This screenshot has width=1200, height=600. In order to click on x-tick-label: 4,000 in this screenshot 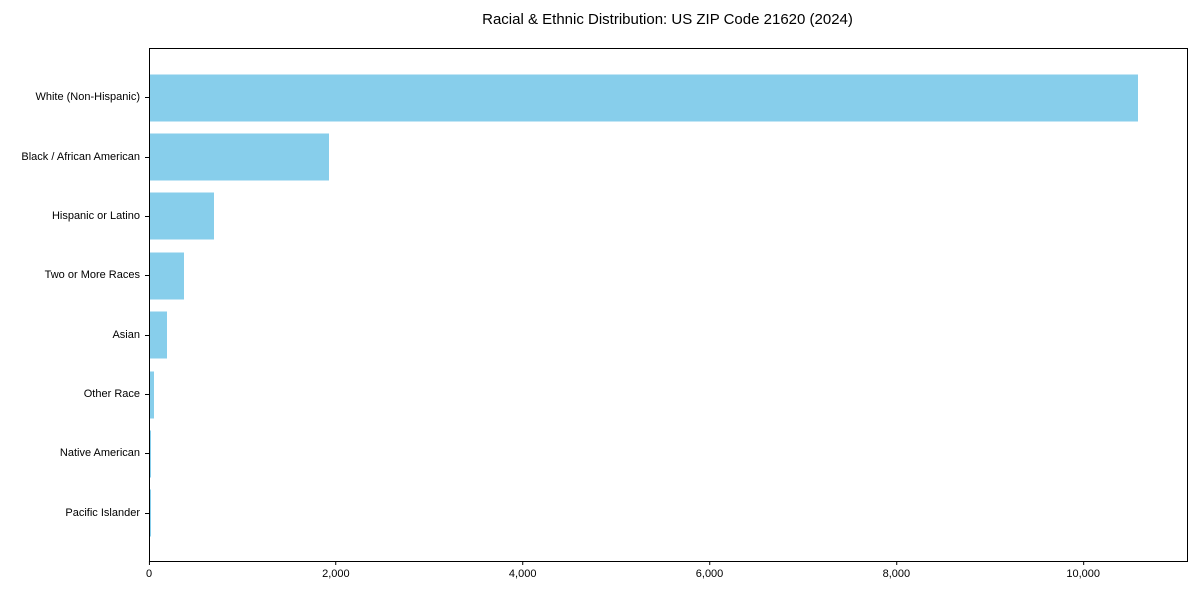, I will do `click(522, 574)`.